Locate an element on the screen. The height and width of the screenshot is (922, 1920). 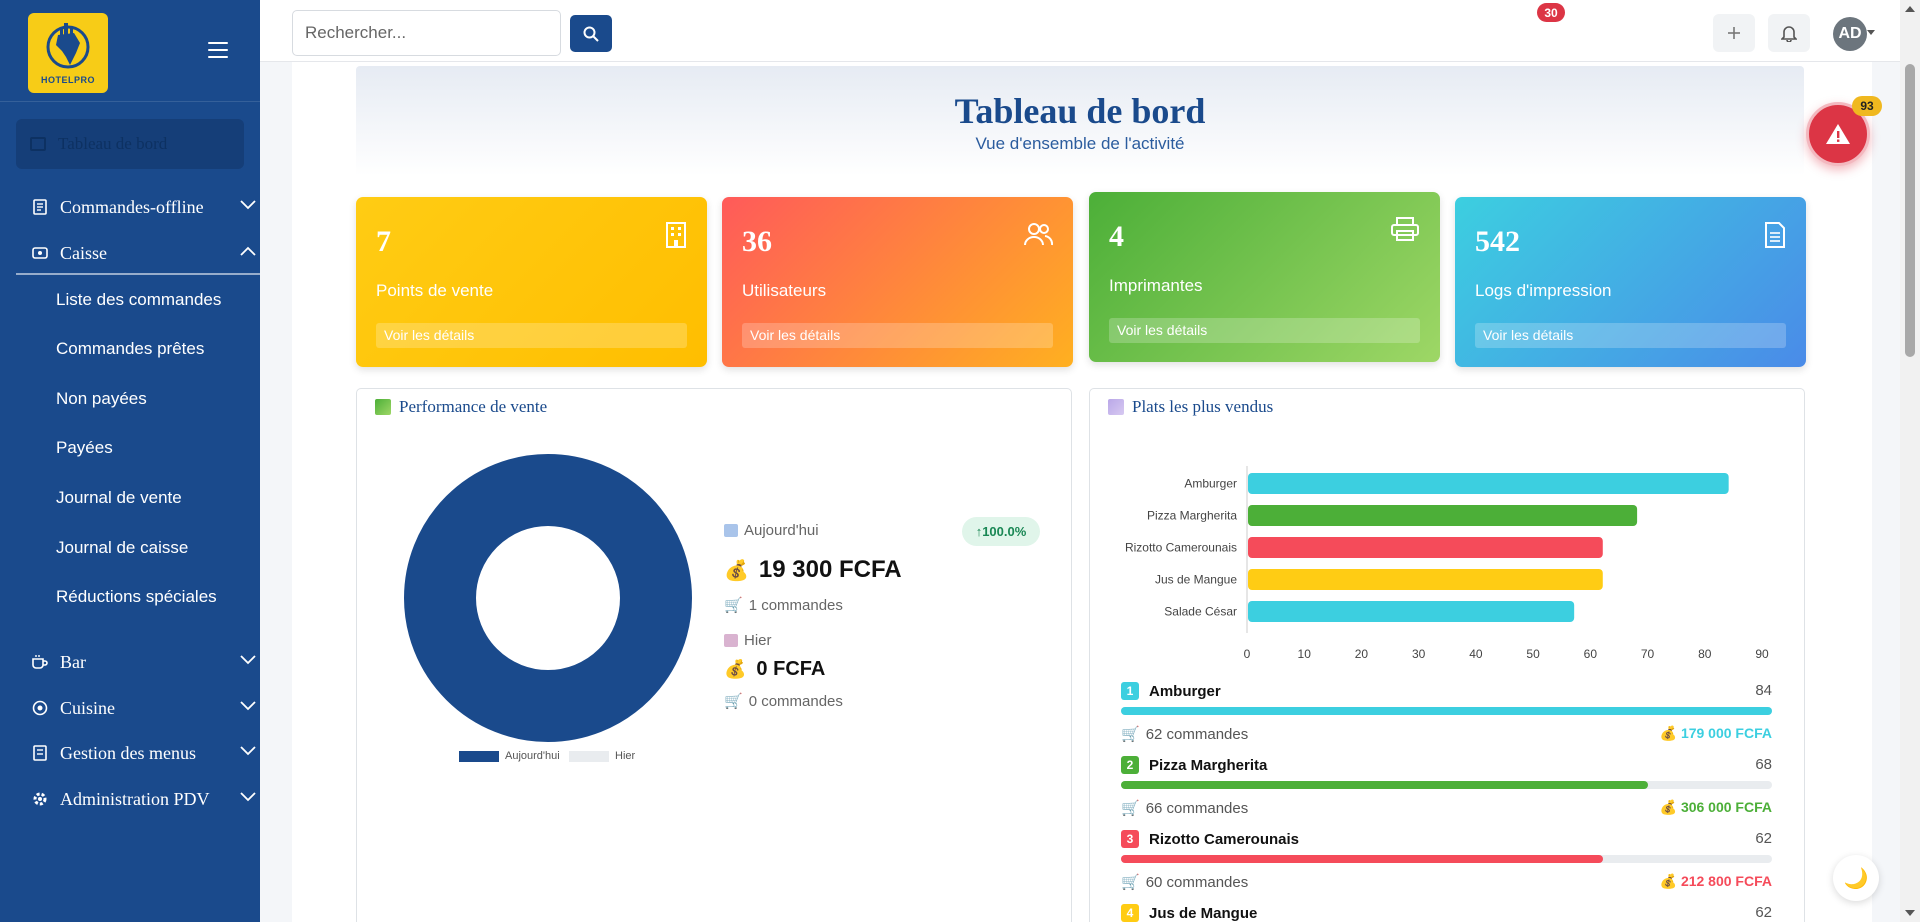
hotelpro-logo: HOTELPRO is located at coordinates (68, 53).